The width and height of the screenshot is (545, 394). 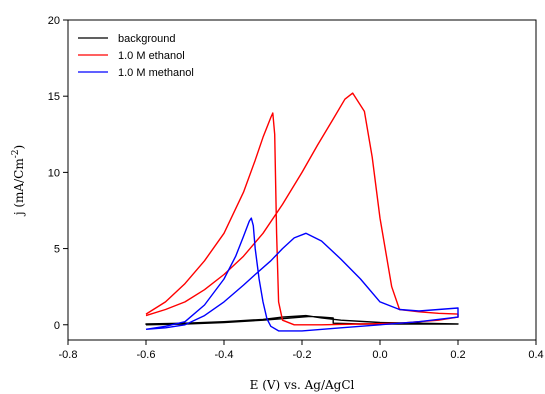 I want to click on legend-label-background: background, so click(x=147, y=39).